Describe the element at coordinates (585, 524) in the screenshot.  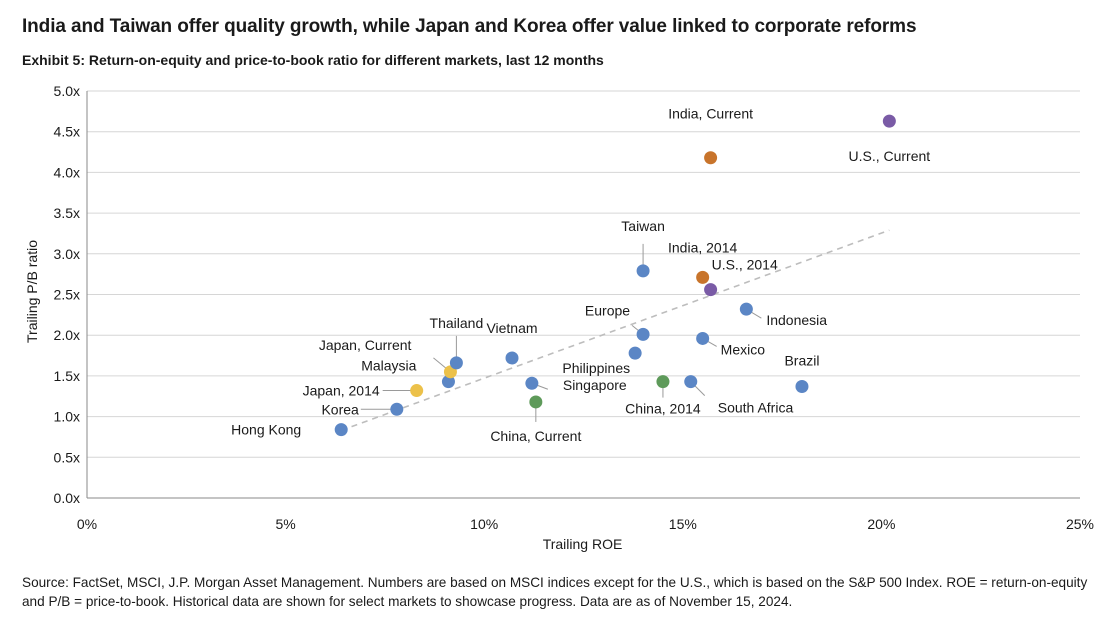
I see `x-tick-labels: 0% 5% 10% 15% 20% 25%` at that location.